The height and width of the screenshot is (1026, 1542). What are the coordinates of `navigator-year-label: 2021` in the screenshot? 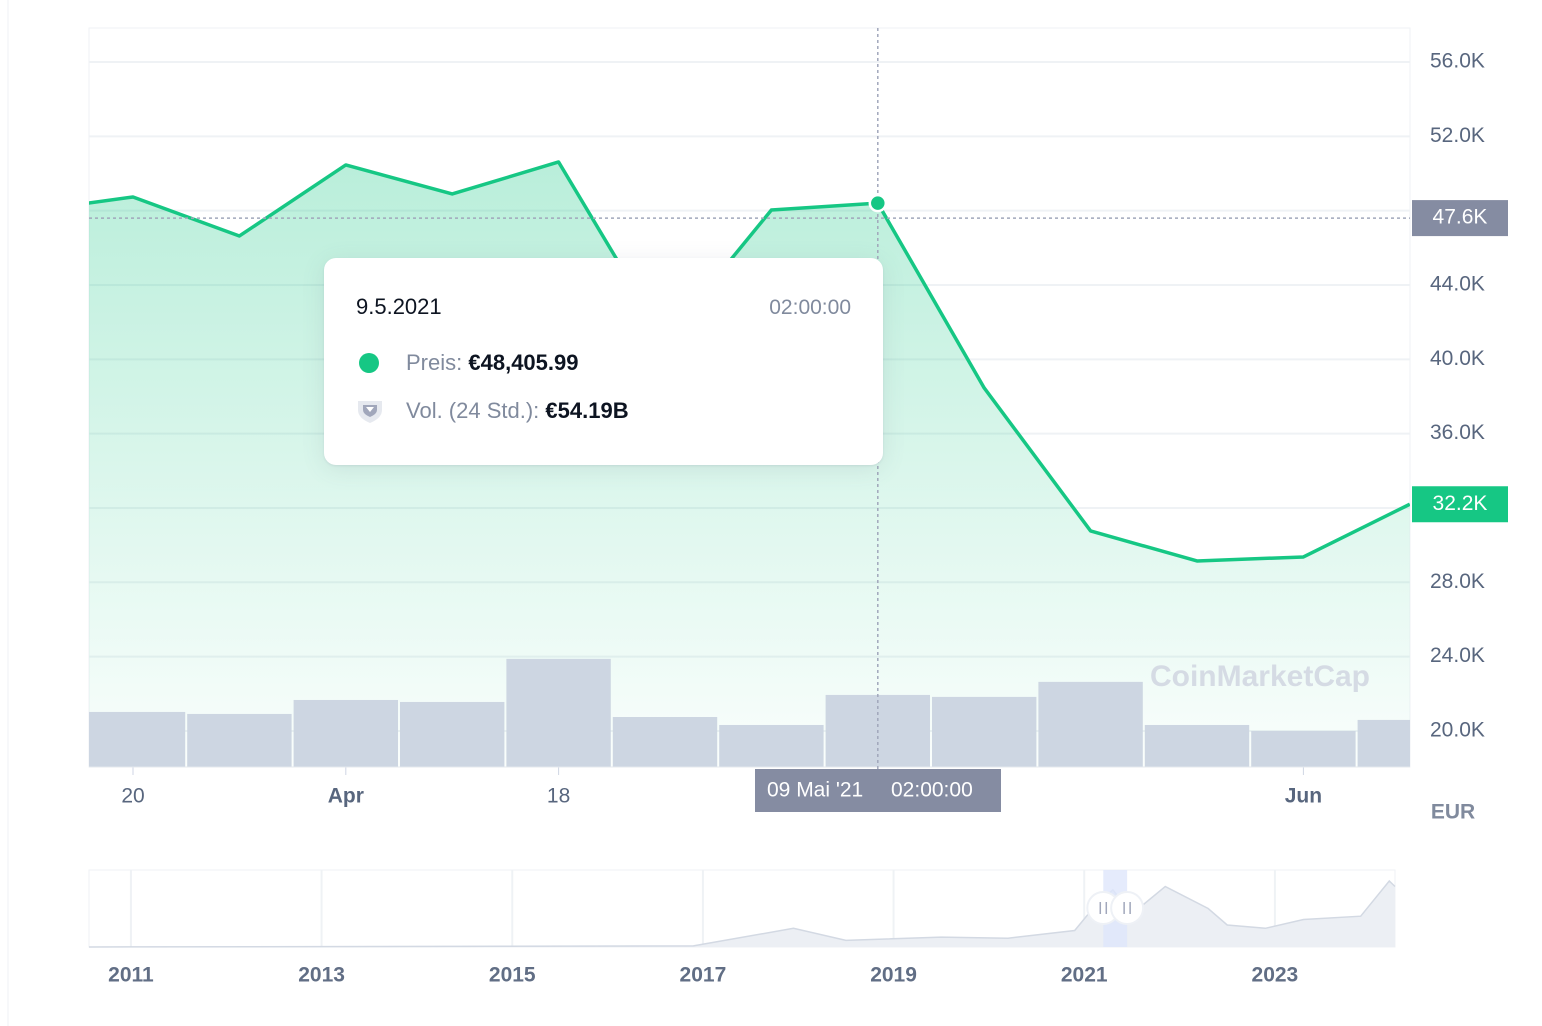 It's located at (1084, 975).